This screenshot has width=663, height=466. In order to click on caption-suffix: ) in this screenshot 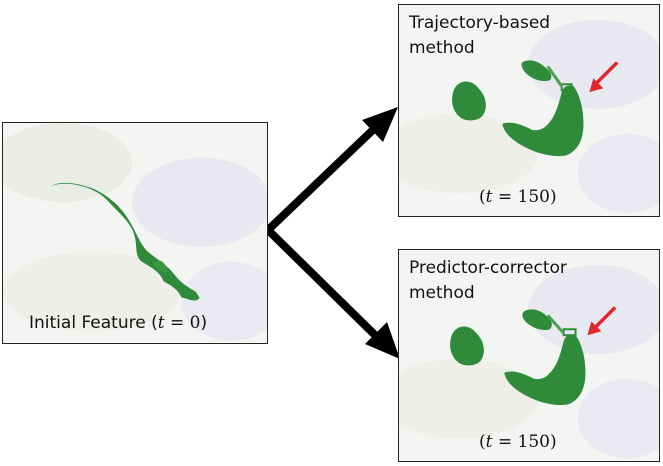, I will do `click(204, 323)`.